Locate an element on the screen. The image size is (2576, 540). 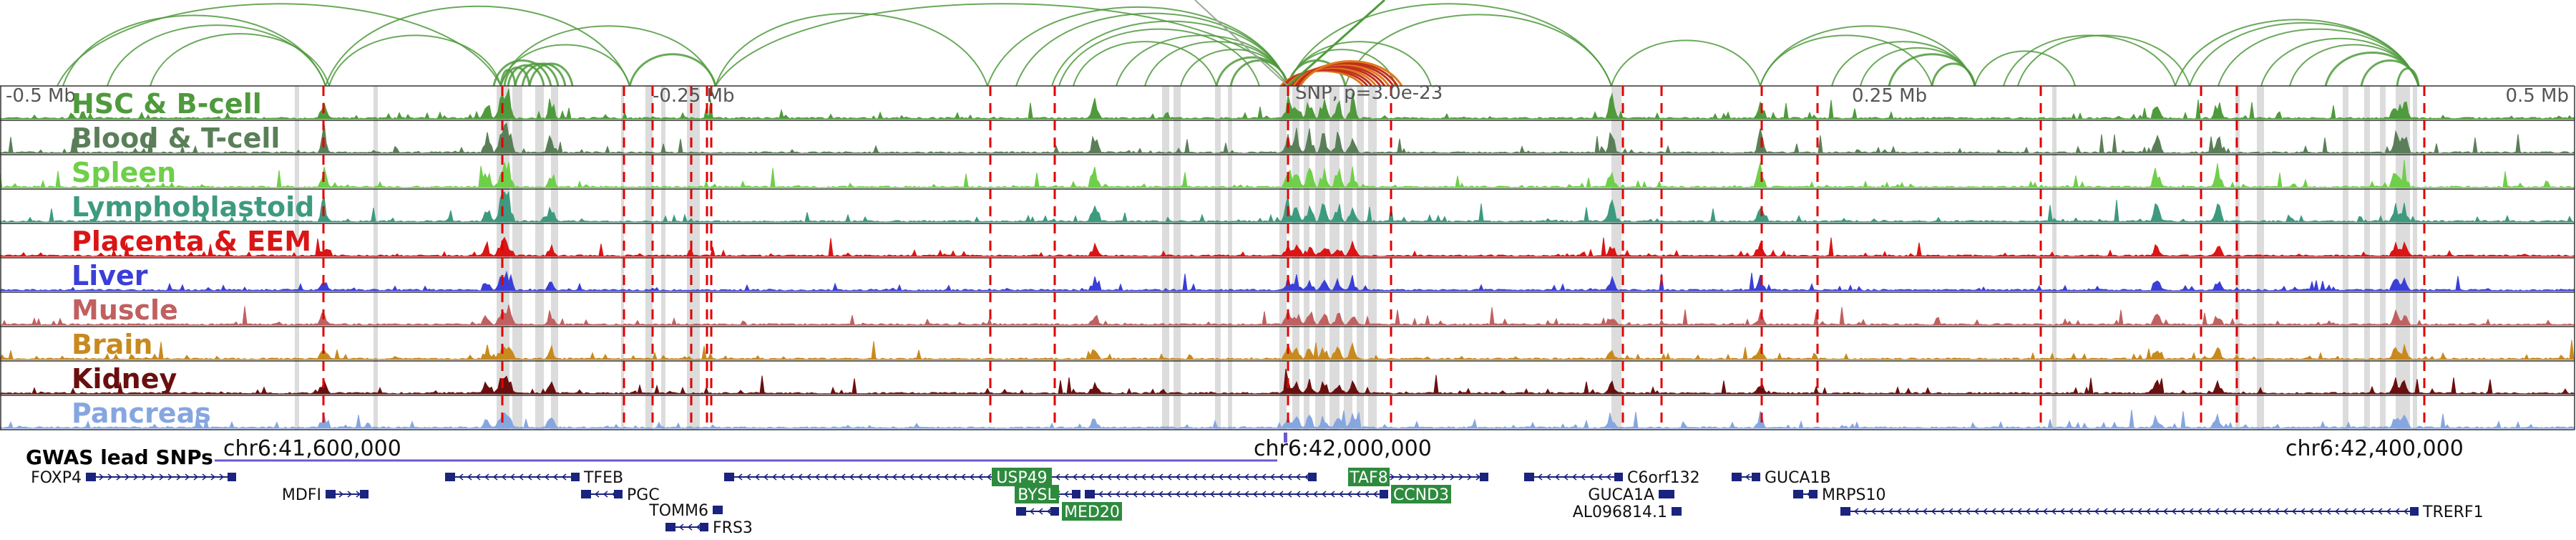
gene-ccnd3: CCND3 is located at coordinates (1268, 494).